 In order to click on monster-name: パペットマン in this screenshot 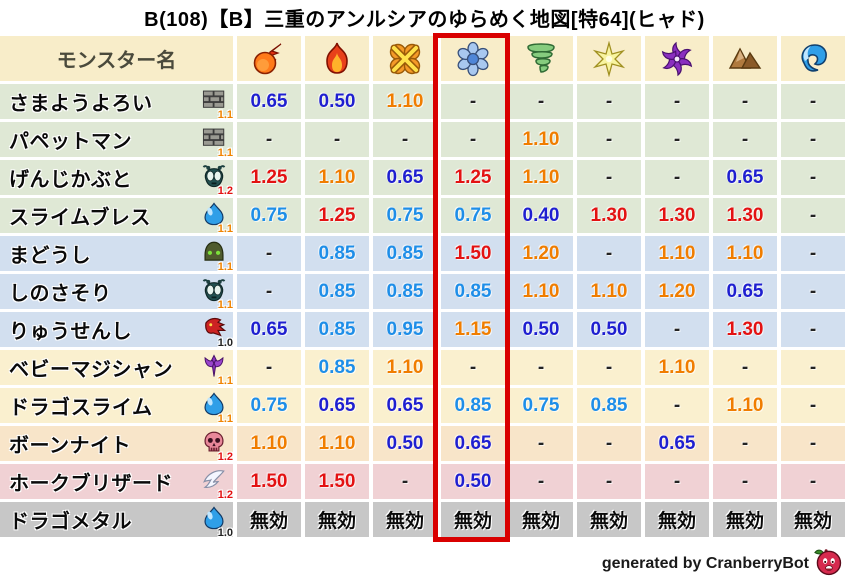, I will do `click(70, 142)`.